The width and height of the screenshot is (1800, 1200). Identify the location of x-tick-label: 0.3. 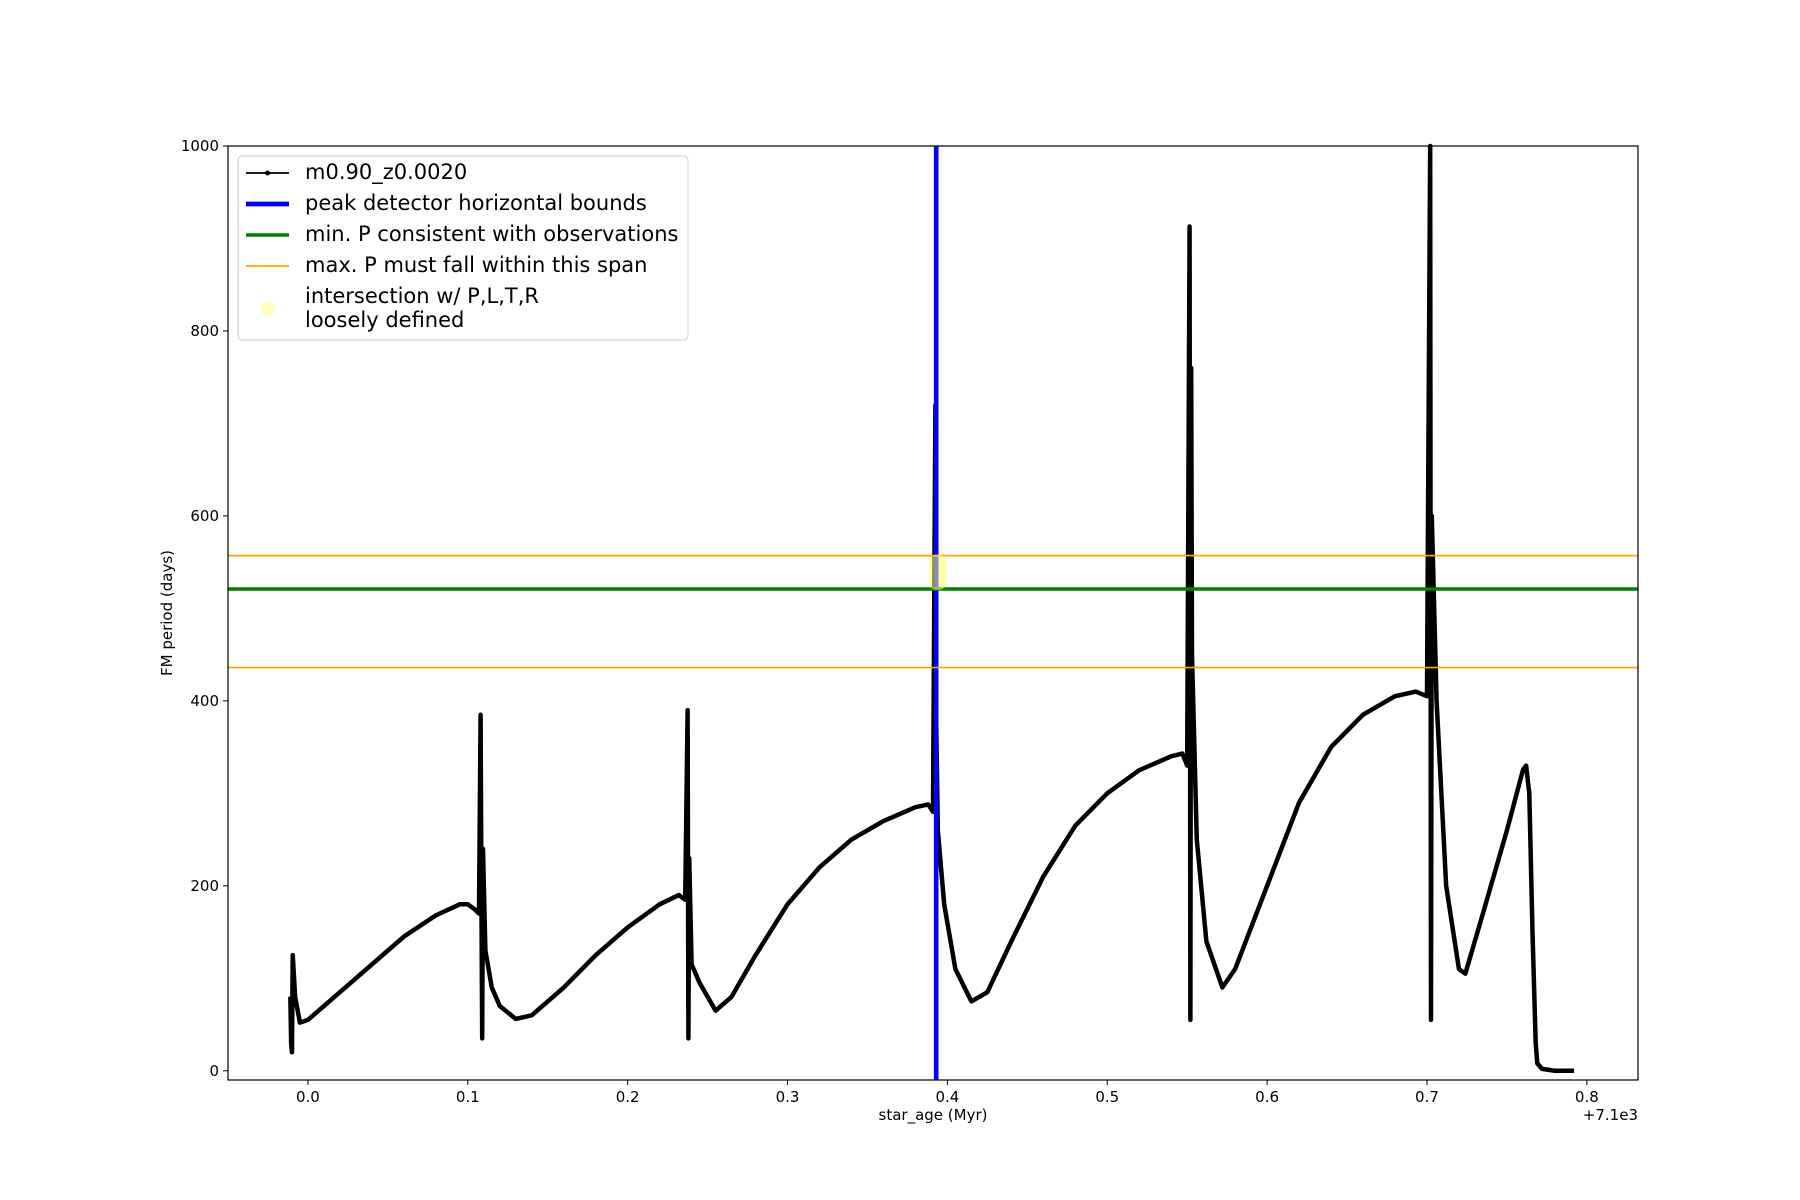
(788, 1097).